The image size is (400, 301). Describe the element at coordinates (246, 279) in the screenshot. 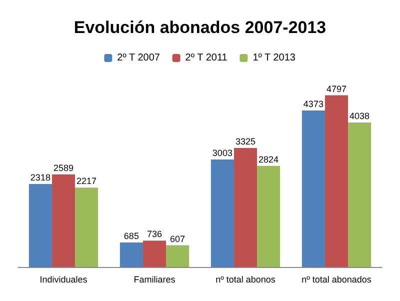

I see `x-tick-label: nº total abonos` at that location.